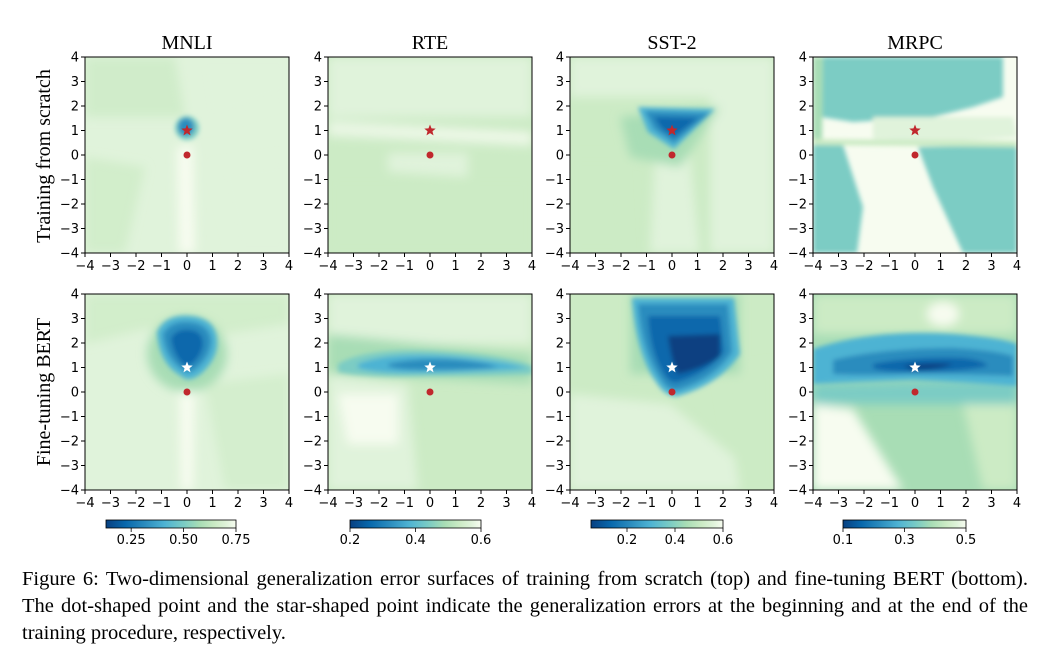 This screenshot has width=1048, height=664. I want to click on panel-sst2-scratch: SST-2 −4 −3 −2 −1 0 1 2 3 4 4 3 2 1 0 −1 −2 −3 −4, so click(661, 153).